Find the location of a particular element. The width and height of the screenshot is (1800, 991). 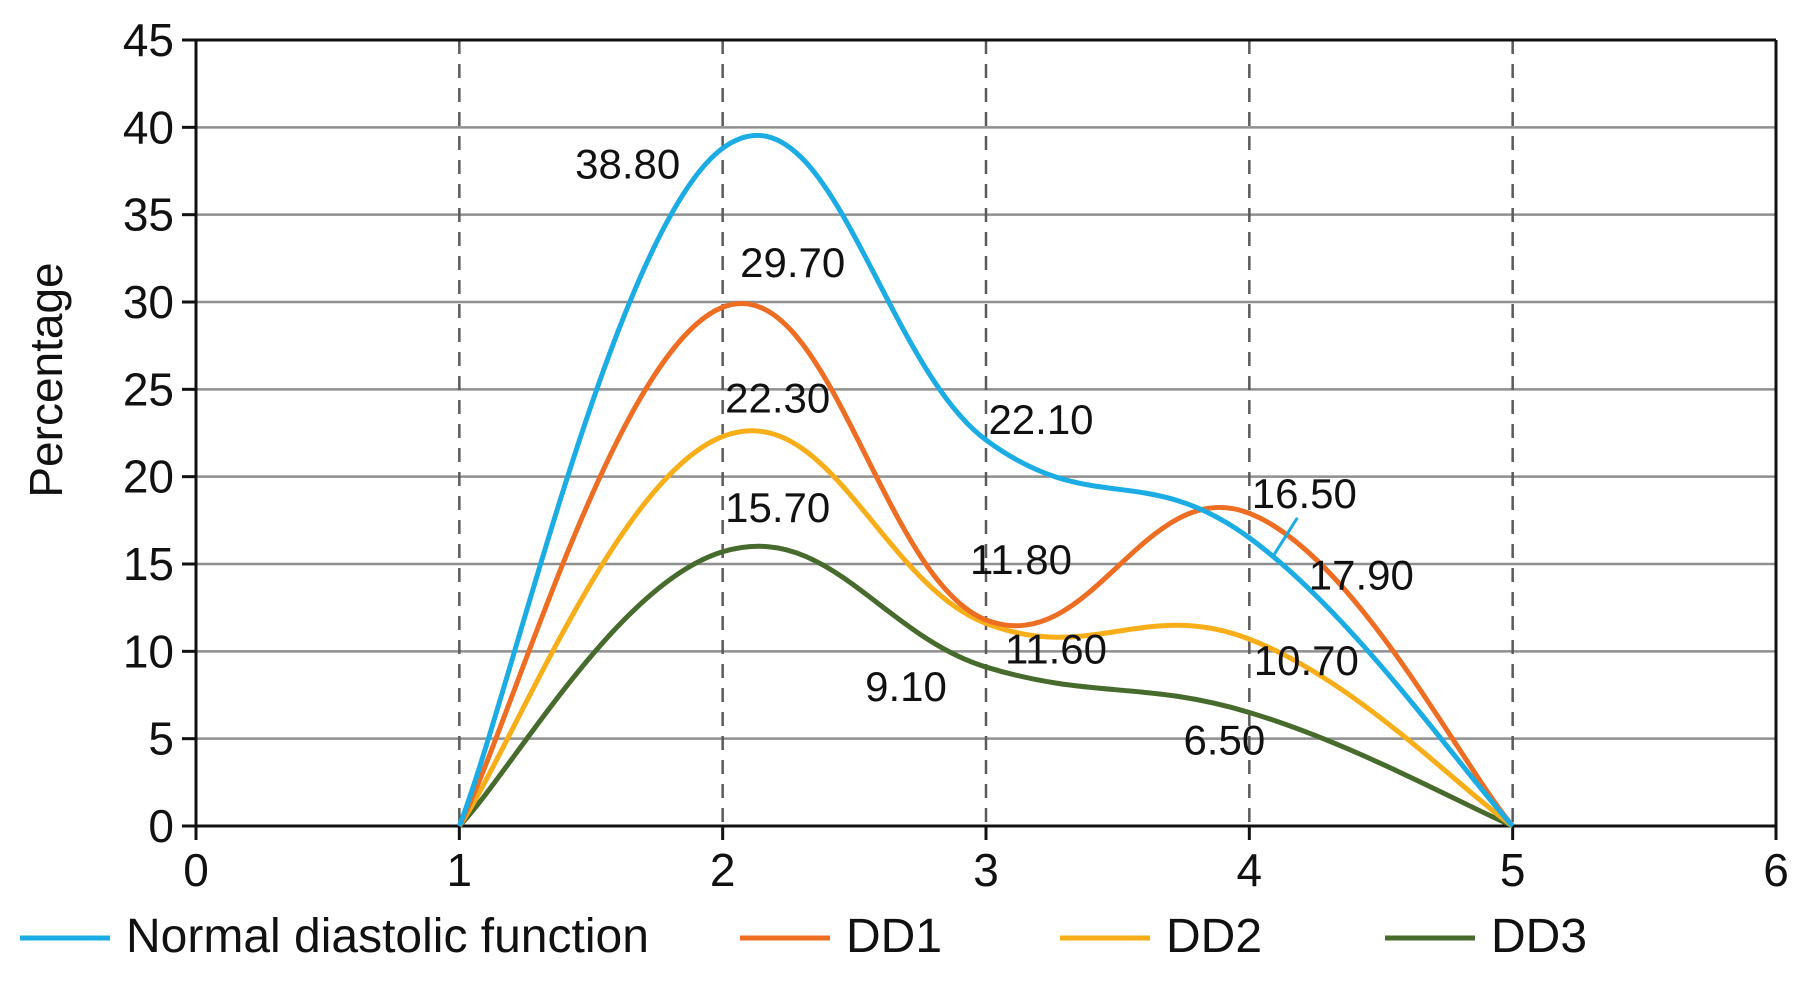

y-tick-label-0: 0 is located at coordinates (161, 826).